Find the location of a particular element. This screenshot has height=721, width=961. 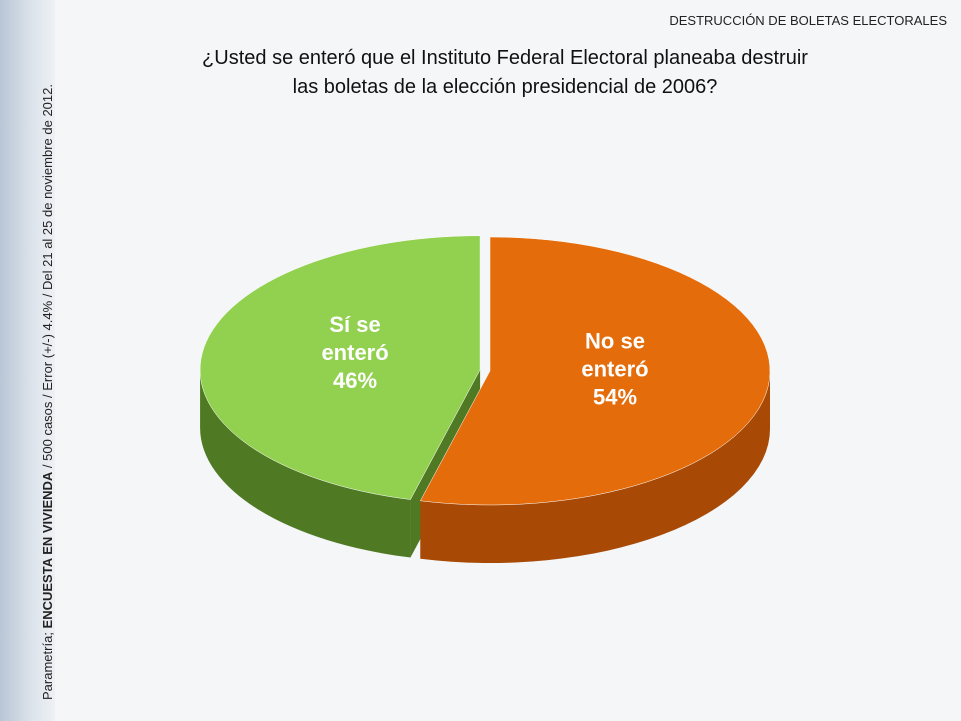

side-strip is located at coordinates (27, 360).